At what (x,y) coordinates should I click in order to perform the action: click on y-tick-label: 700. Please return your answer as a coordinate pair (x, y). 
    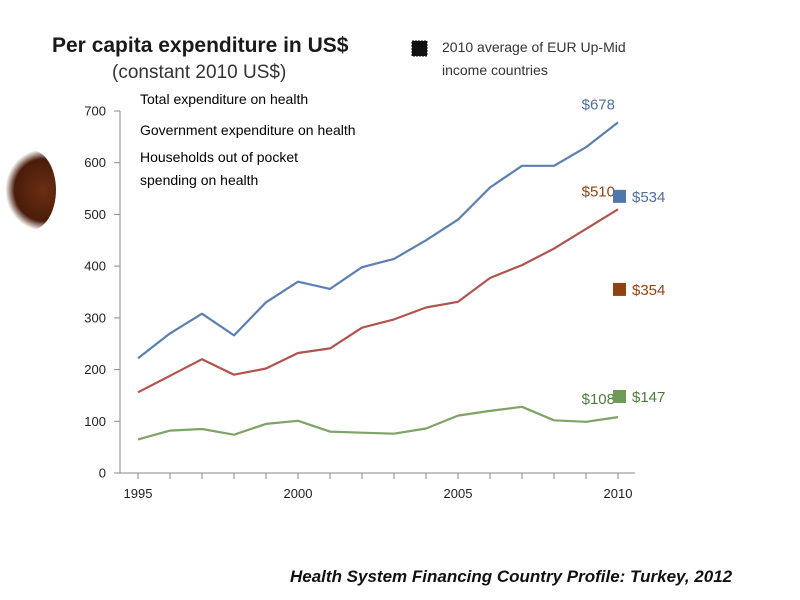
    Looking at the image, I should click on (95, 111).